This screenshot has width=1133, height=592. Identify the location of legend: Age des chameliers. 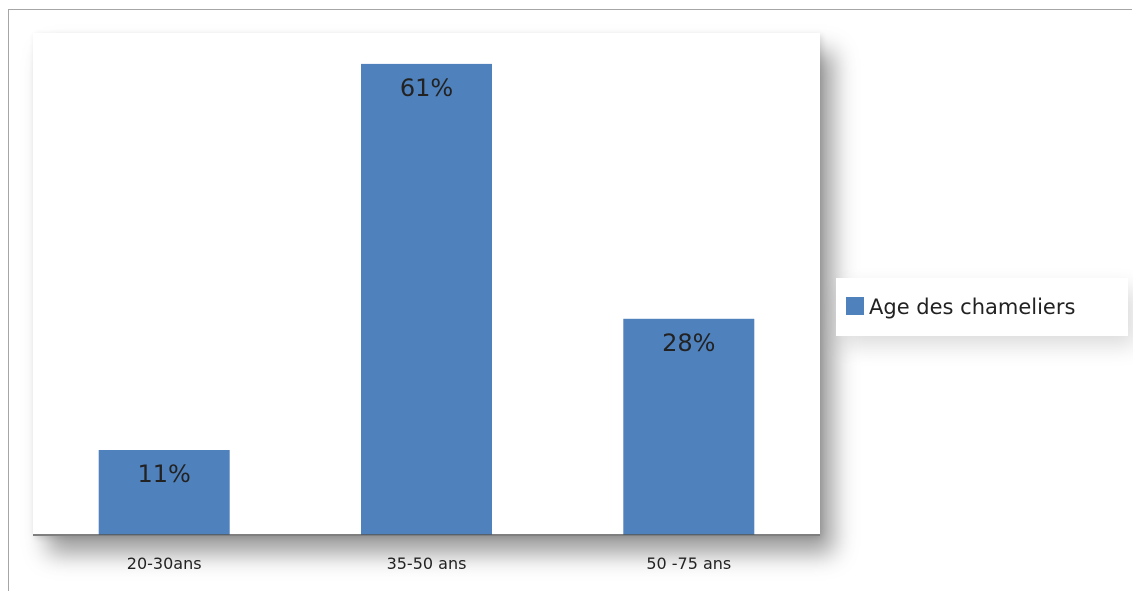
(960, 307).